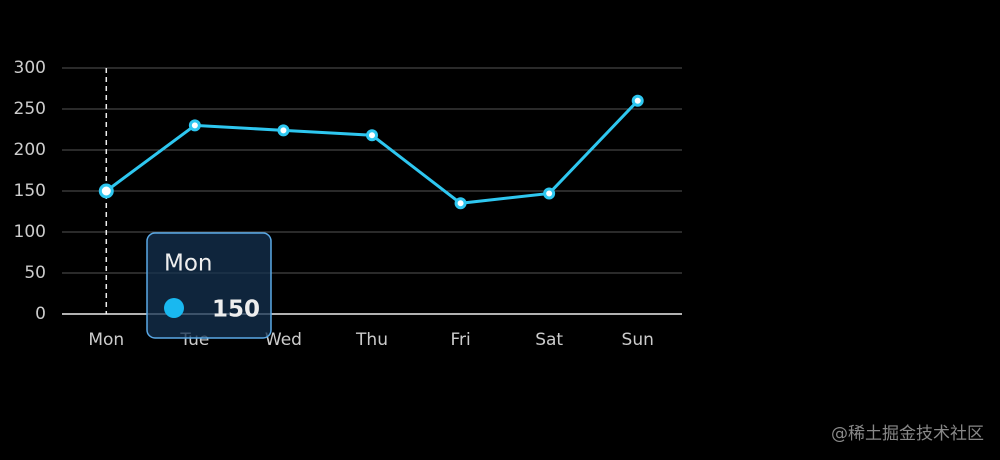  Describe the element at coordinates (907, 434) in the screenshot. I see `watermark: @稀土掘金技术社区` at that location.